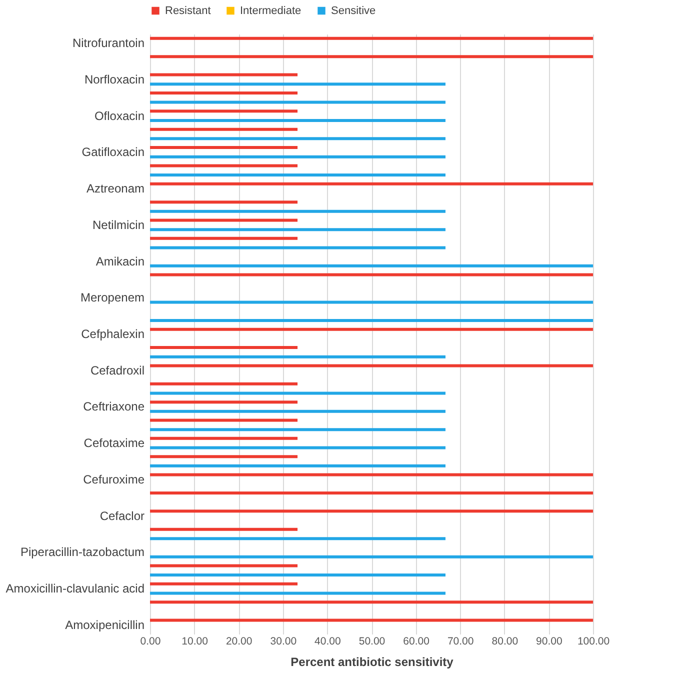  Describe the element at coordinates (372, 662) in the screenshot. I see `x-axis-title: Percent antibiotic sensitivity` at that location.